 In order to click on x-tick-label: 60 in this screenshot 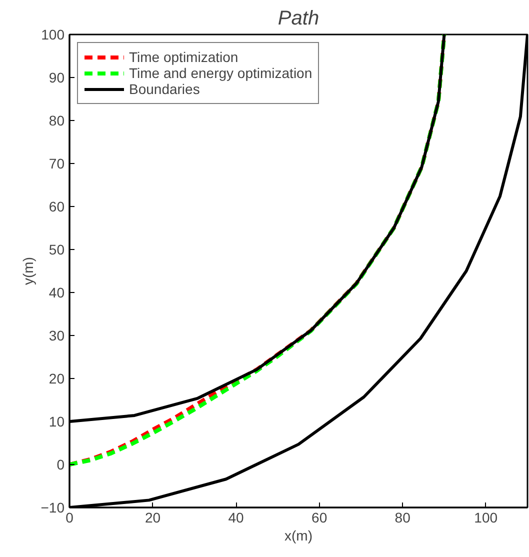, I will do `click(320, 518)`.